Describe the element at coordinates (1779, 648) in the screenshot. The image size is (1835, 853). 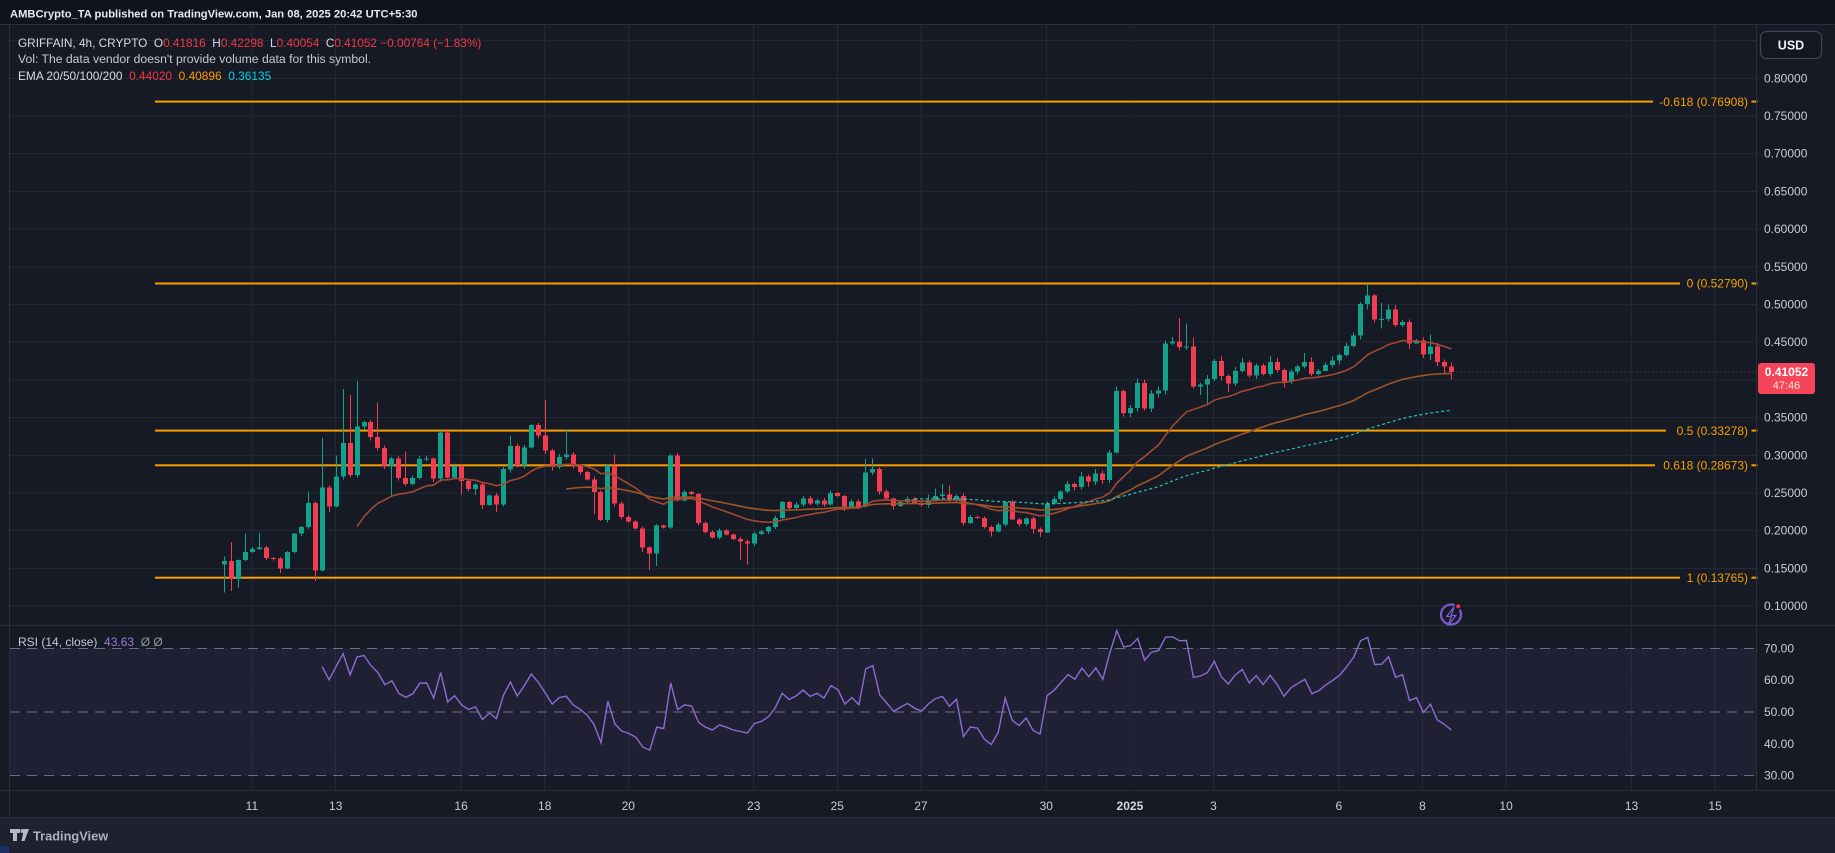
I see `svg-text: 70.00` at that location.